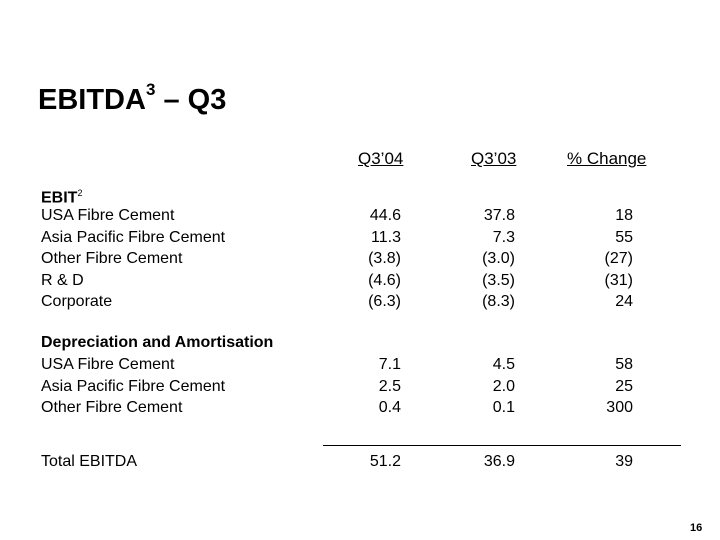 The image size is (720, 540). What do you see at coordinates (191, 100) in the screenshot?
I see `title-suffix: – Q3` at bounding box center [191, 100].